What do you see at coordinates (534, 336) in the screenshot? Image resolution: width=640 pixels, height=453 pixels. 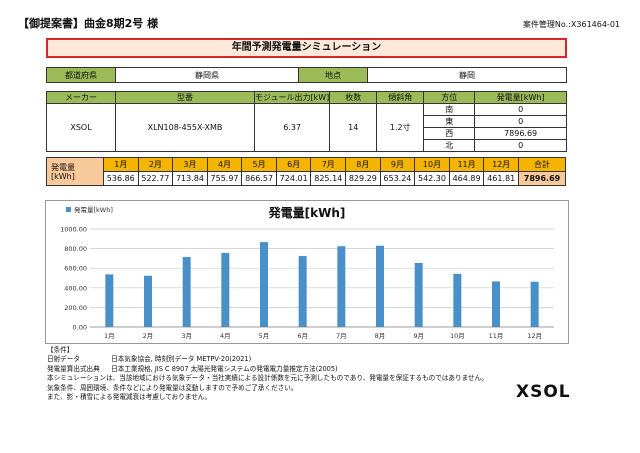 I see `x-tick-label: 12月` at bounding box center [534, 336].